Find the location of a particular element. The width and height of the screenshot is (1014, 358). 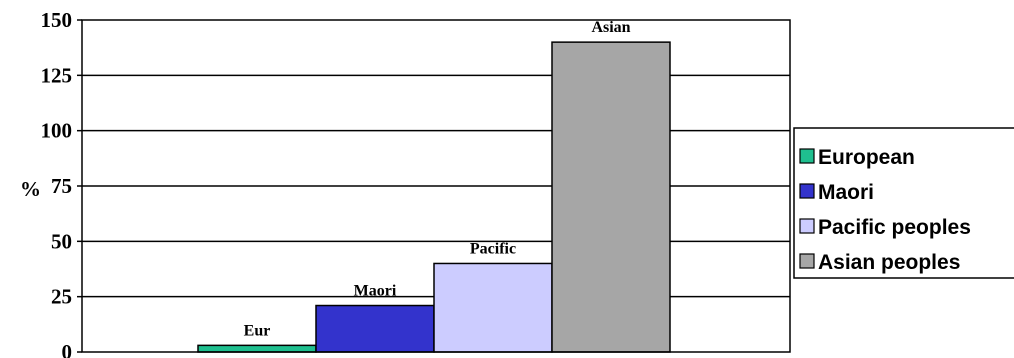

bar-asian-peoples is located at coordinates (611, 197).